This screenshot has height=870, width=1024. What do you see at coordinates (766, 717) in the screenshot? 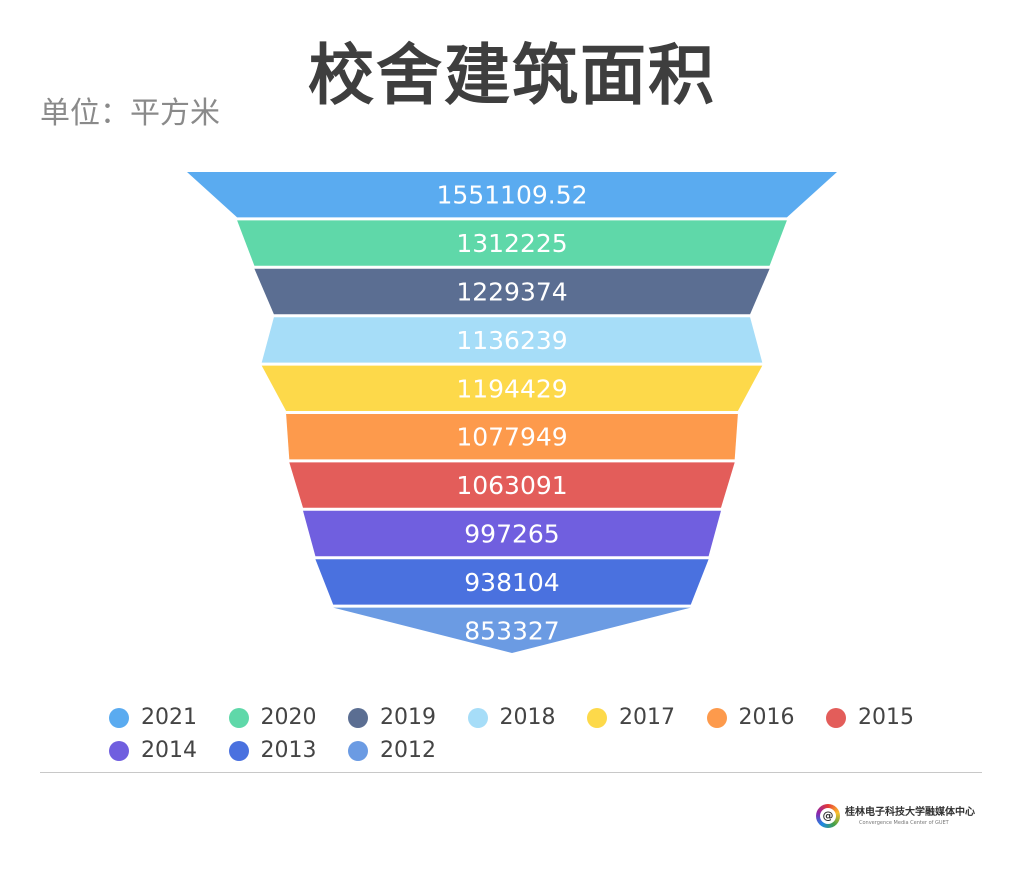
I see `legend-label-2016: 2016` at bounding box center [766, 717].